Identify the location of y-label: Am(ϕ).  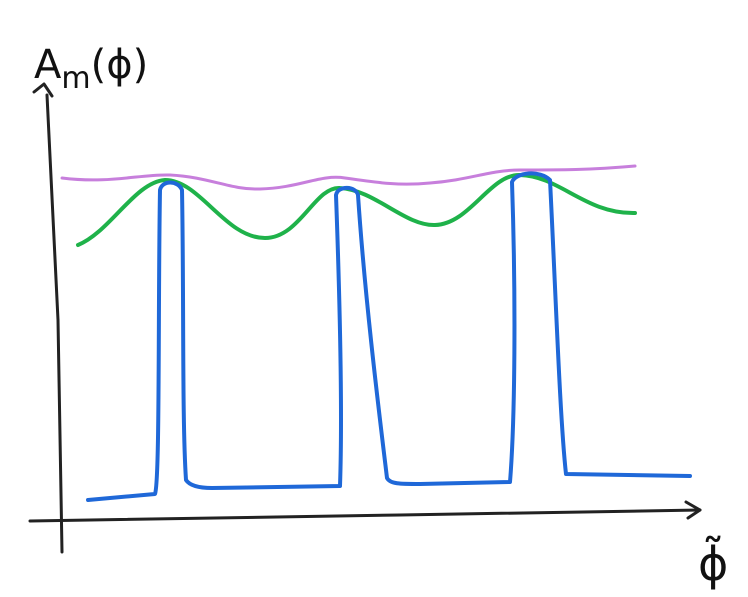
(91, 69).